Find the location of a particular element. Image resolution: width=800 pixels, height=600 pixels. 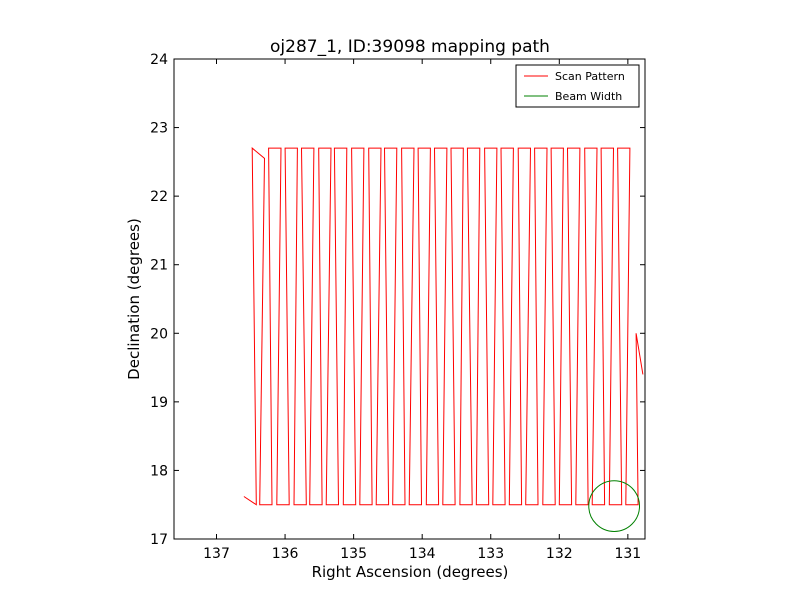

x-tick-label: 135 is located at coordinates (353, 554).